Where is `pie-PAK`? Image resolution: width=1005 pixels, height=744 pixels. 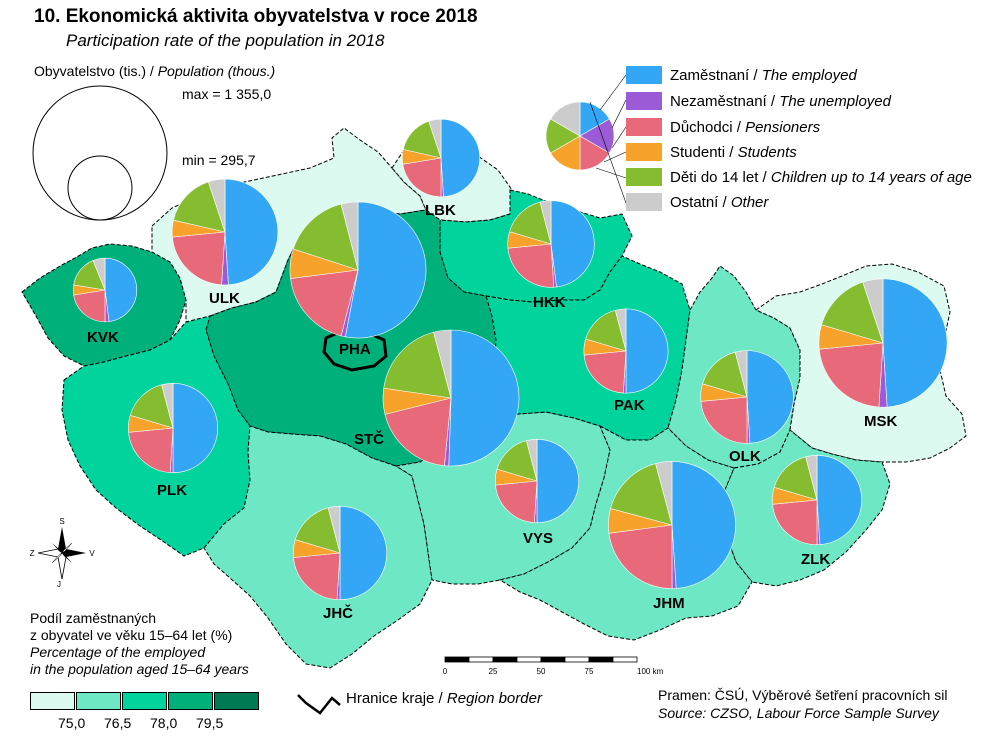 pie-PAK is located at coordinates (626, 351).